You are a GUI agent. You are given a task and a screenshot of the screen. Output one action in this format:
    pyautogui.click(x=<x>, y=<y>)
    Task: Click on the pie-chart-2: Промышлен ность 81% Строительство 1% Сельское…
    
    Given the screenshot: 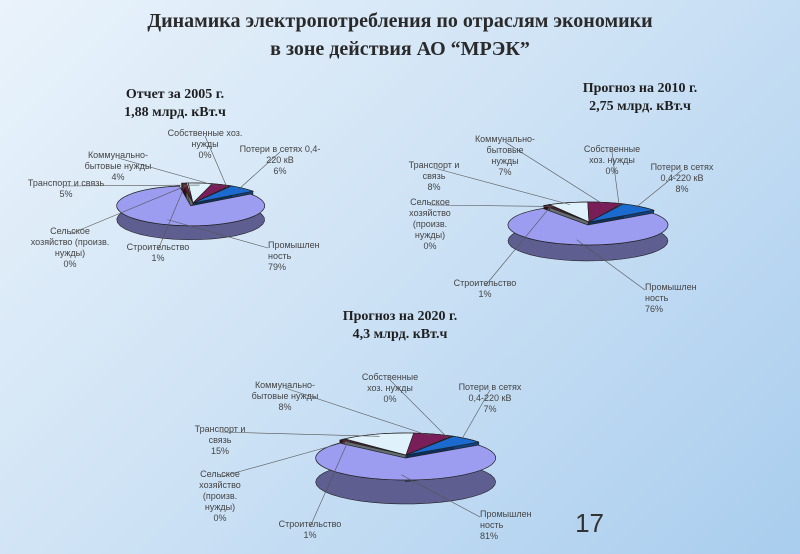 What is the action you would take?
    pyautogui.click(x=363, y=456)
    